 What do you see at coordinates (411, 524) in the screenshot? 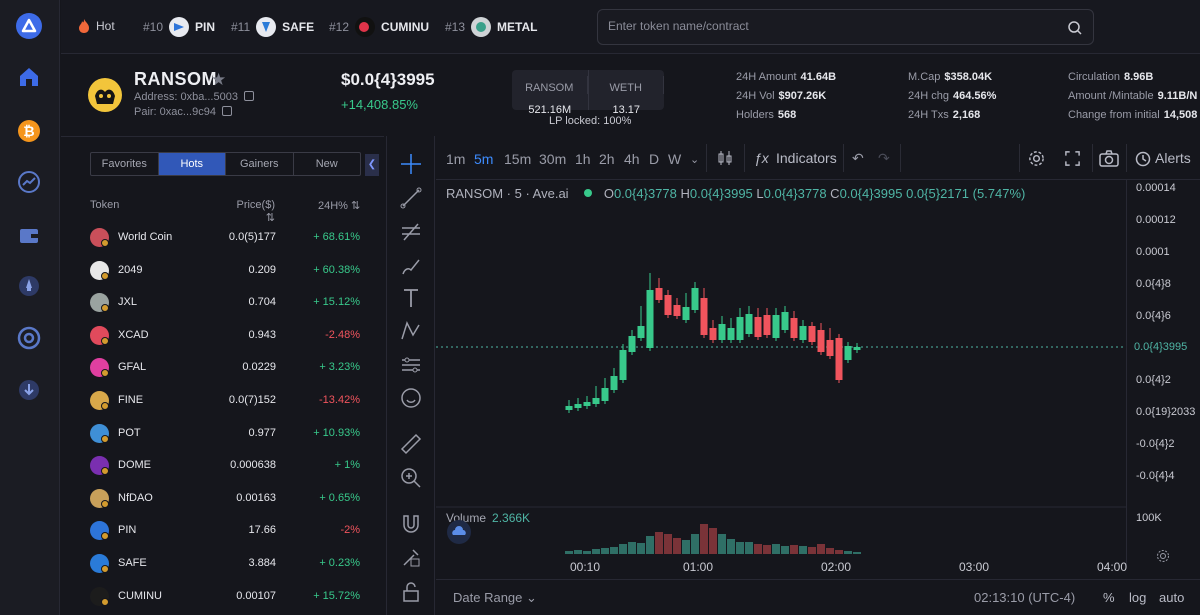
I see `magnet-icon` at bounding box center [411, 524].